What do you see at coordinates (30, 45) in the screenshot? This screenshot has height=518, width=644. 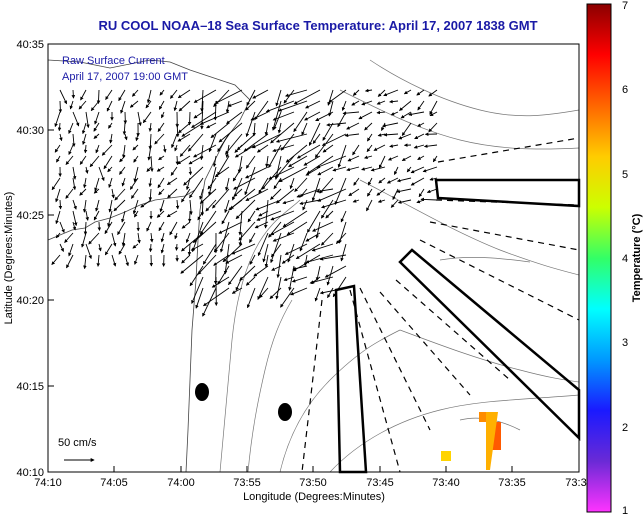 I see `y-tick-label: 40:35` at bounding box center [30, 45].